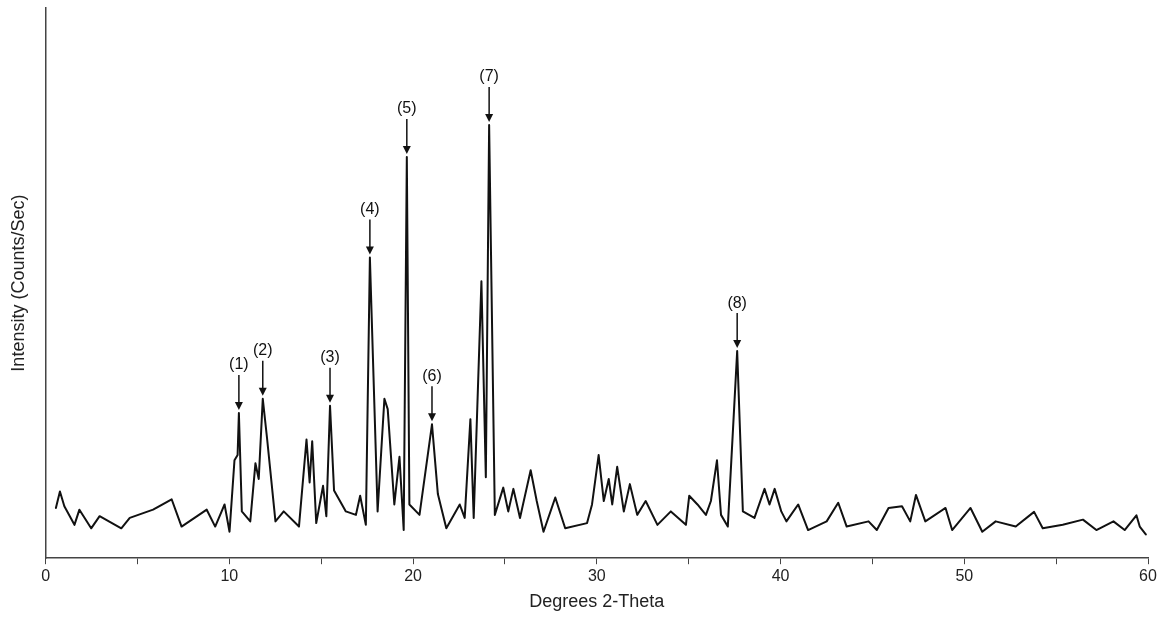  Describe the element at coordinates (370, 208) in the screenshot. I see `annotation: (4)` at that location.